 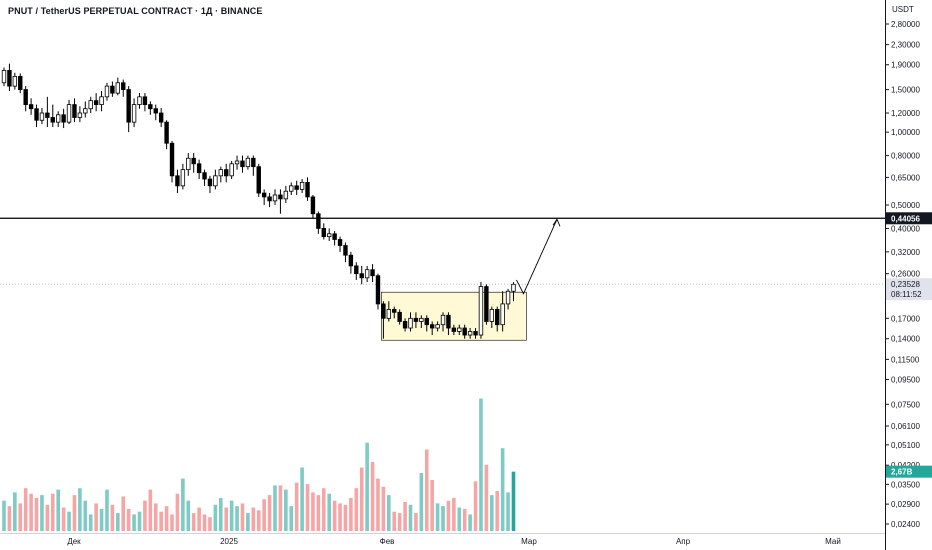 What do you see at coordinates (905, 132) in the screenshot?
I see `price-tick-label: 1,00000` at bounding box center [905, 132].